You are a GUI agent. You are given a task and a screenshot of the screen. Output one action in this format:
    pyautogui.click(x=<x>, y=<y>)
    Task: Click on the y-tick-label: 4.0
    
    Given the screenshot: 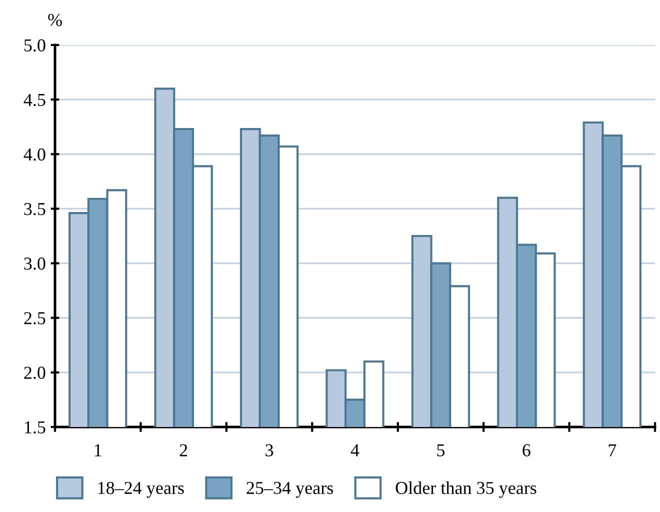 What is the action you would take?
    pyautogui.click(x=35, y=154)
    